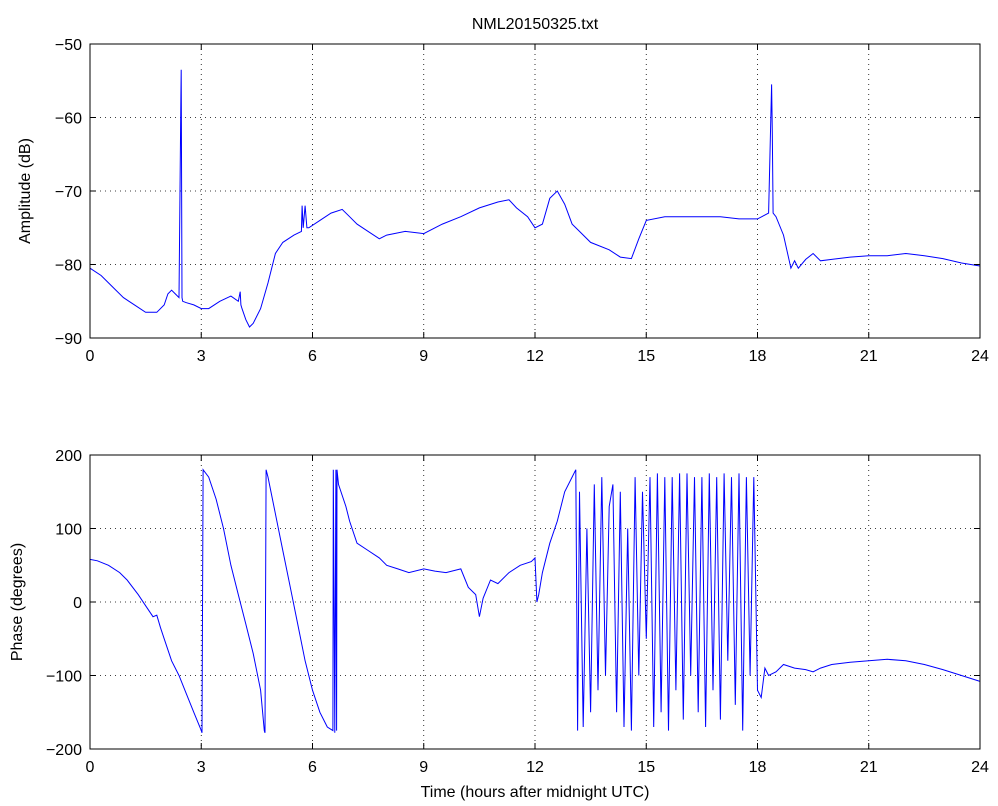 This screenshot has width=998, height=806. I want to click on phase-x-tick-label: 9, so click(423, 767).